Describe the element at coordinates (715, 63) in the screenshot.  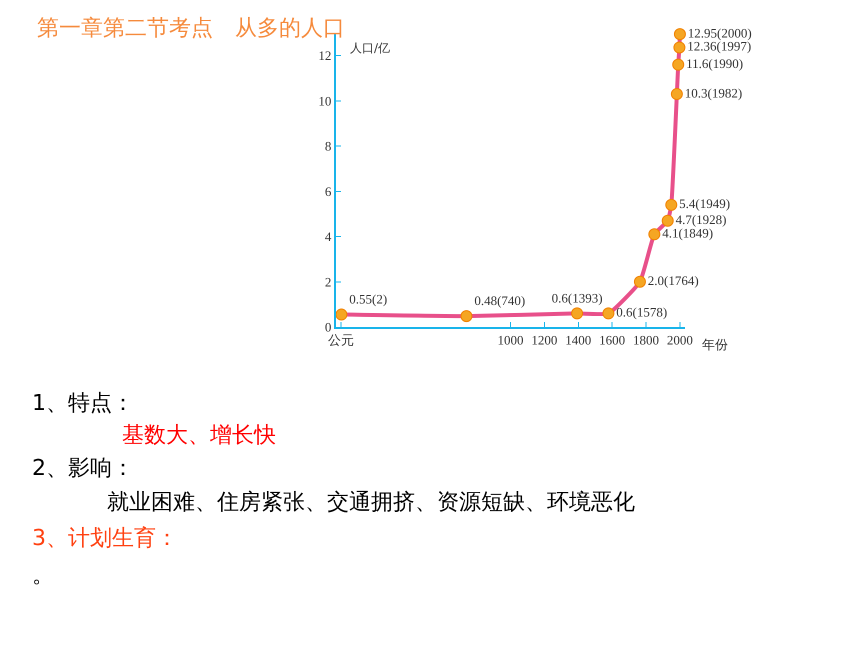
I see `data-label: 11.6(1990)` at that location.